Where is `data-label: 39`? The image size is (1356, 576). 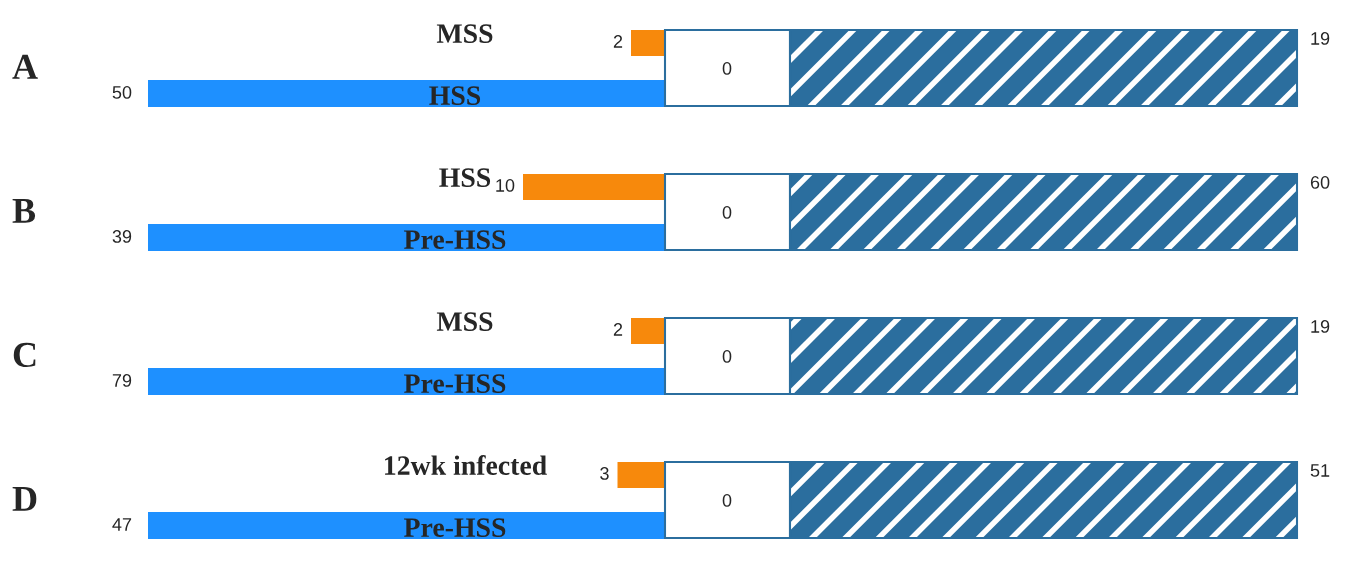
data-label: 39 is located at coordinates (122, 236).